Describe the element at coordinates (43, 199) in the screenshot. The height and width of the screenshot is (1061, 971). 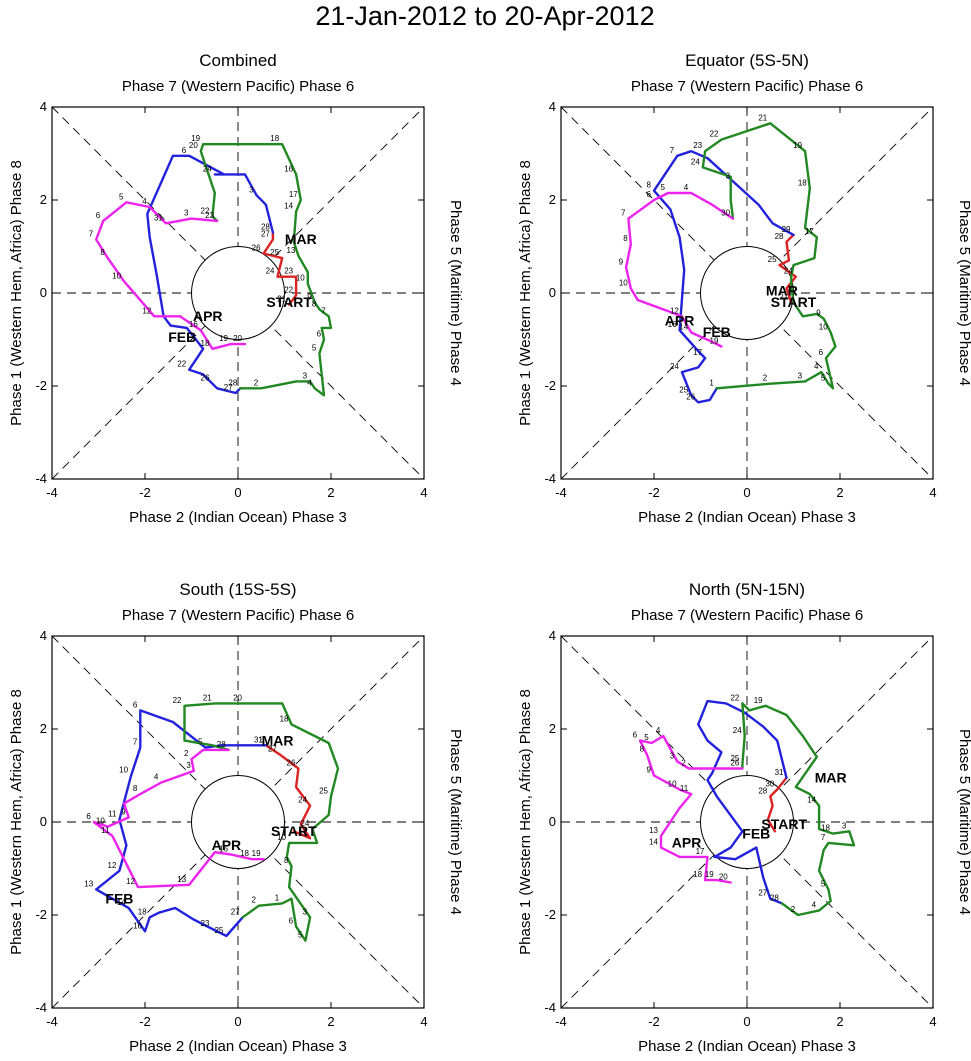
I see `y-tick-label: 2` at that location.